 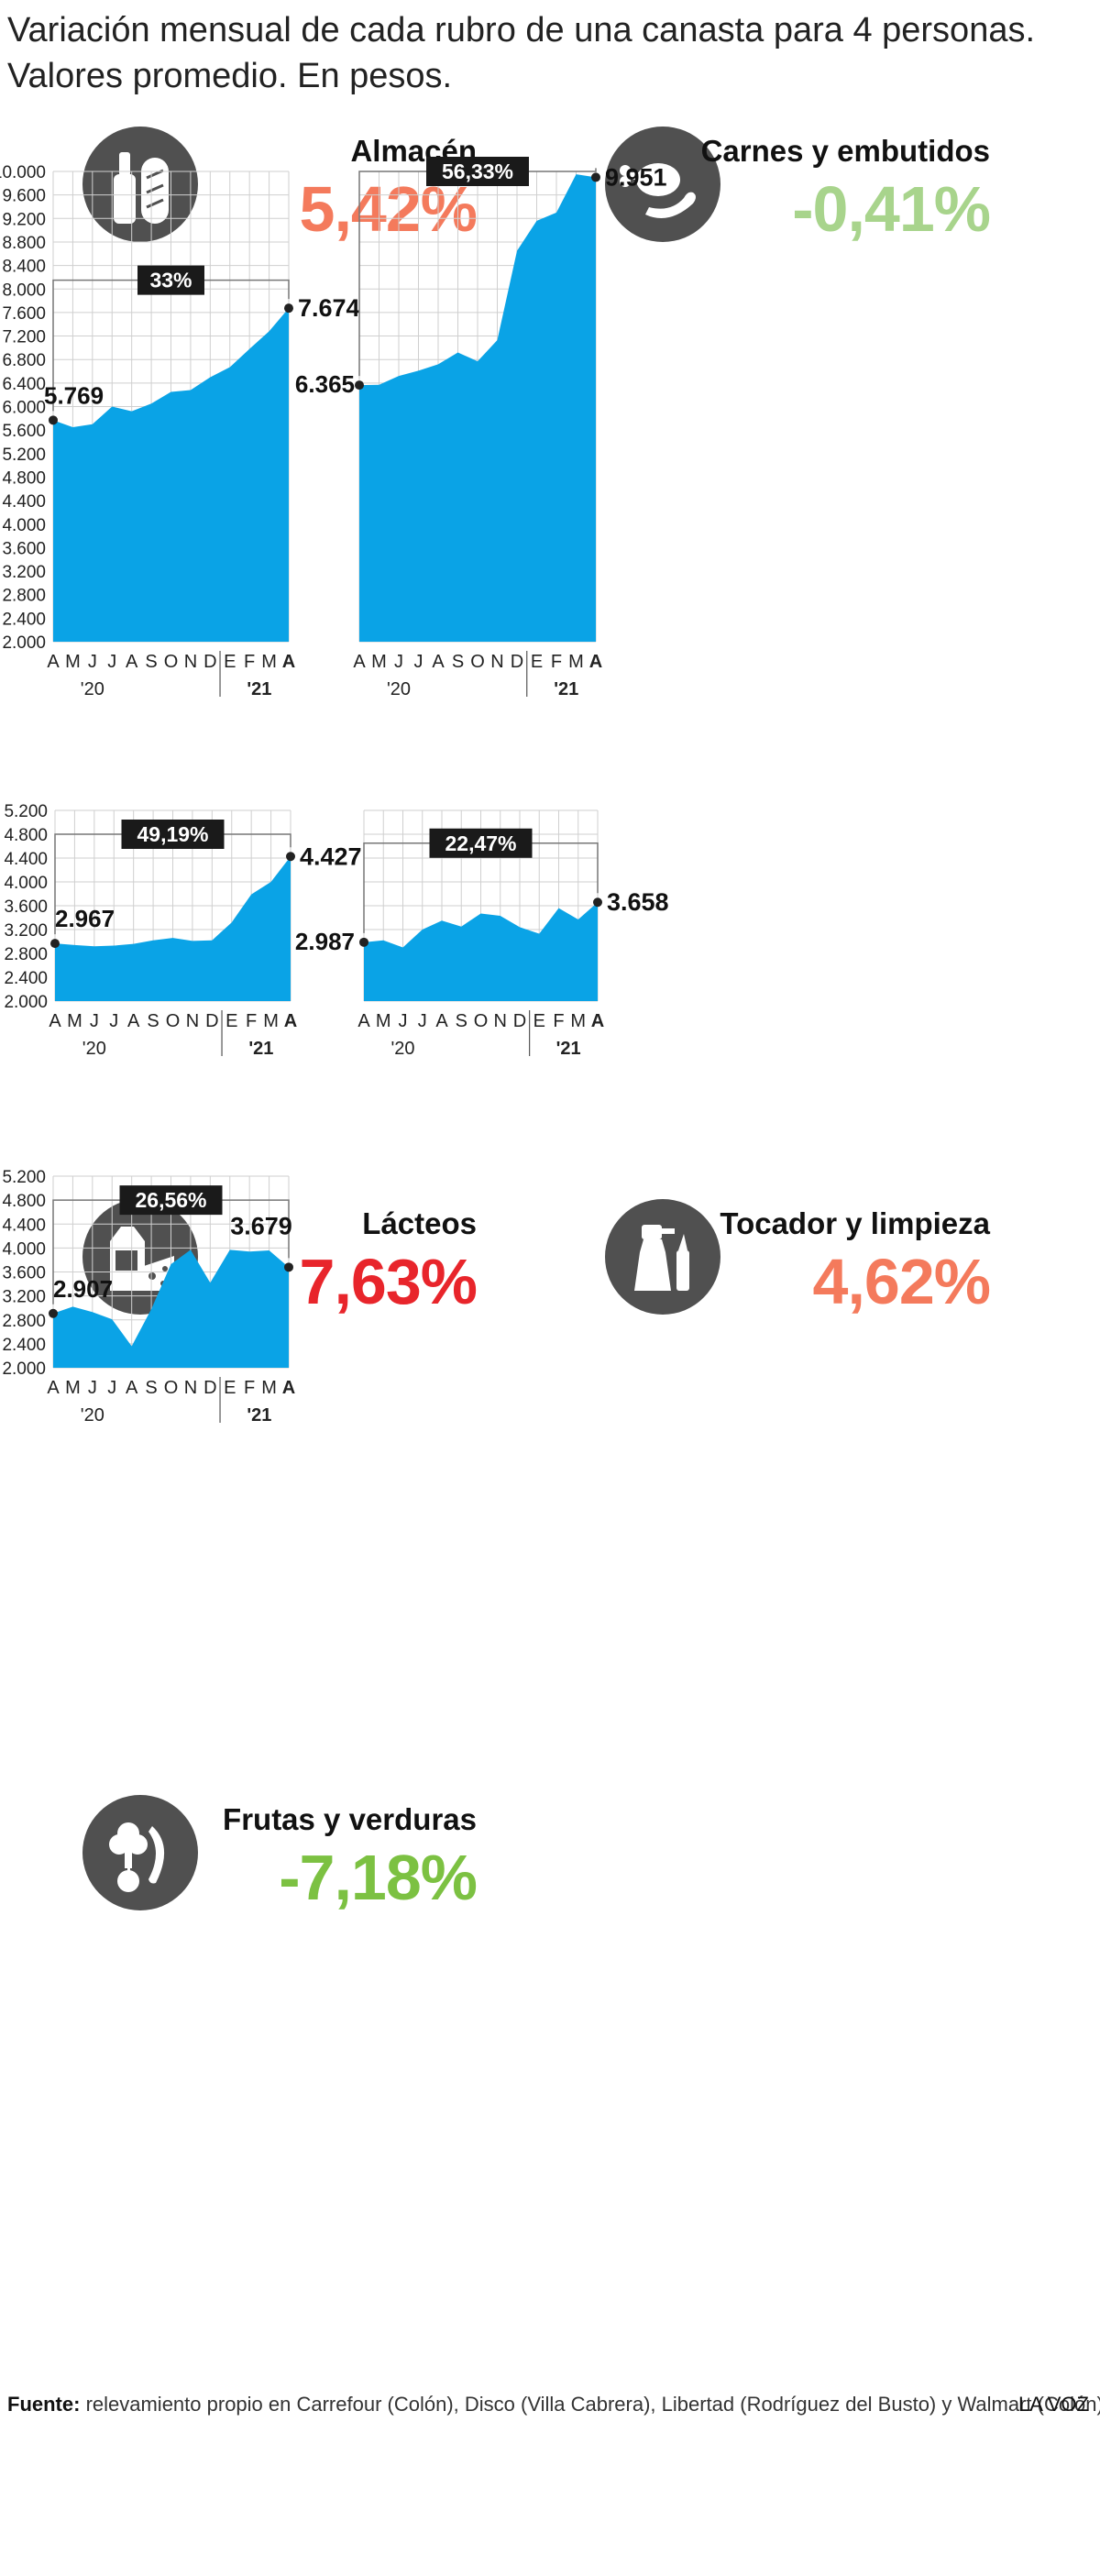 What do you see at coordinates (24, 290) in the screenshot?
I see `y-tick-label: 8.000` at bounding box center [24, 290].